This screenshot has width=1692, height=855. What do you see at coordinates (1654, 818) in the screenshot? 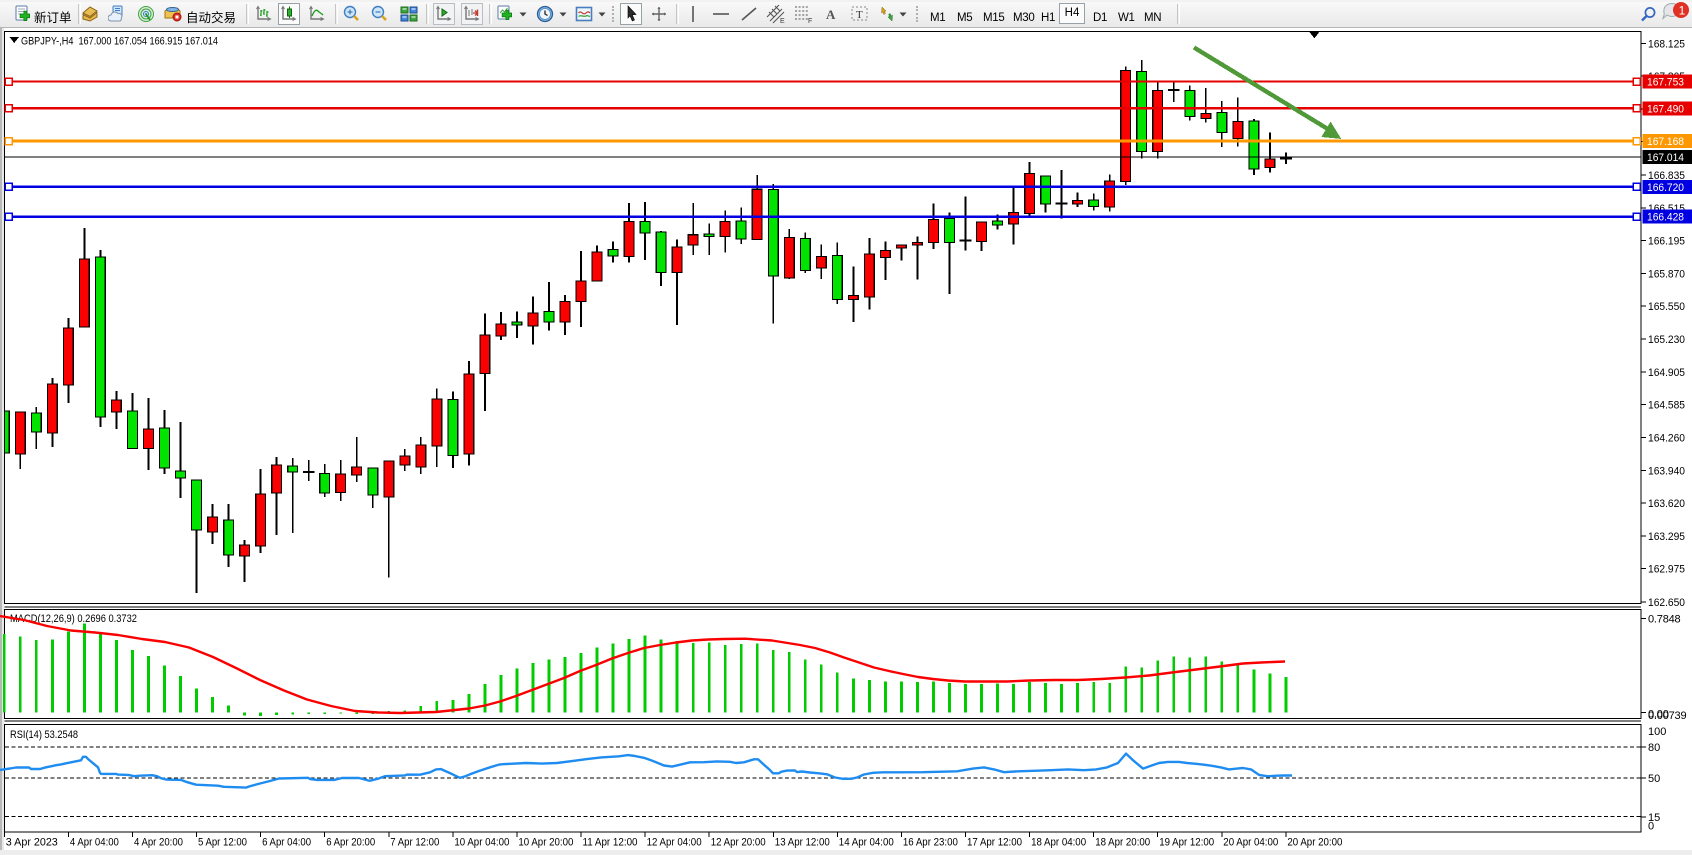
I see `svg-text: 15` at bounding box center [1654, 818].